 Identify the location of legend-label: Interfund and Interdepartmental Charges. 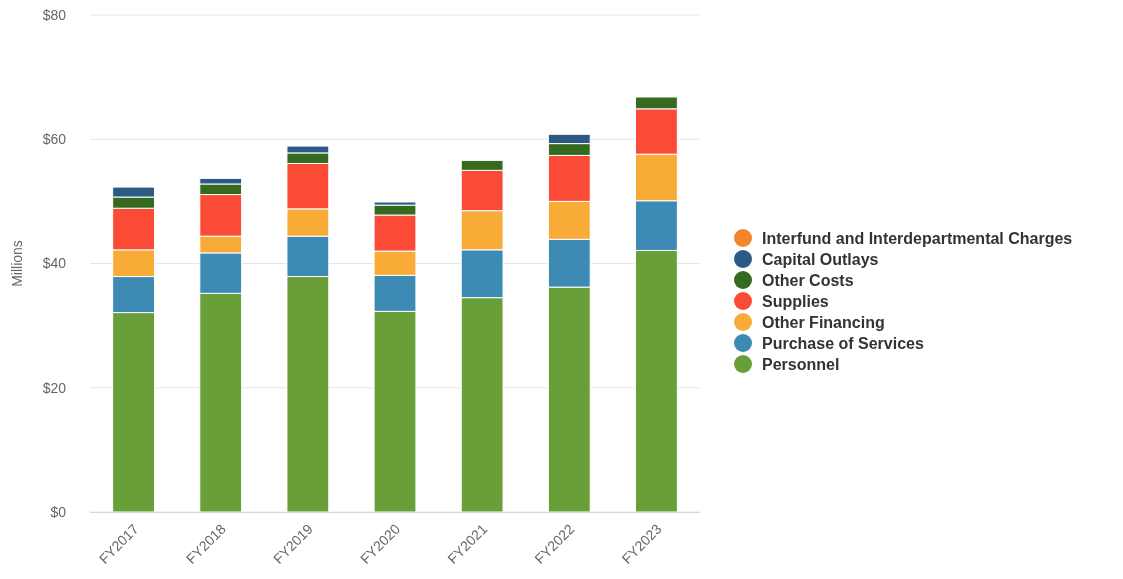
(917, 238).